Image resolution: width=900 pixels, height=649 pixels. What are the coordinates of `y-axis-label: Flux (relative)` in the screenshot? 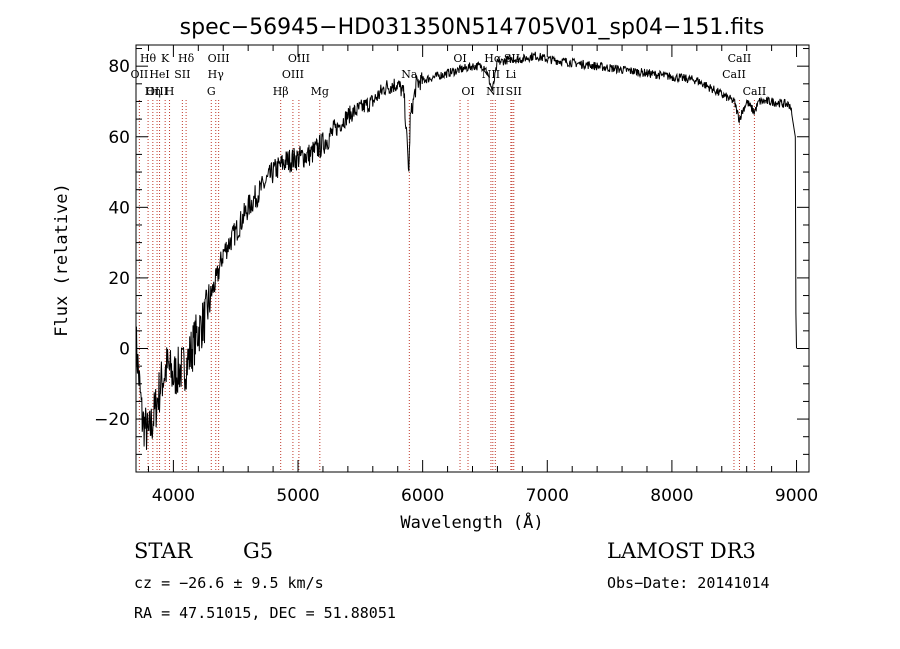 It's located at (62, 260).